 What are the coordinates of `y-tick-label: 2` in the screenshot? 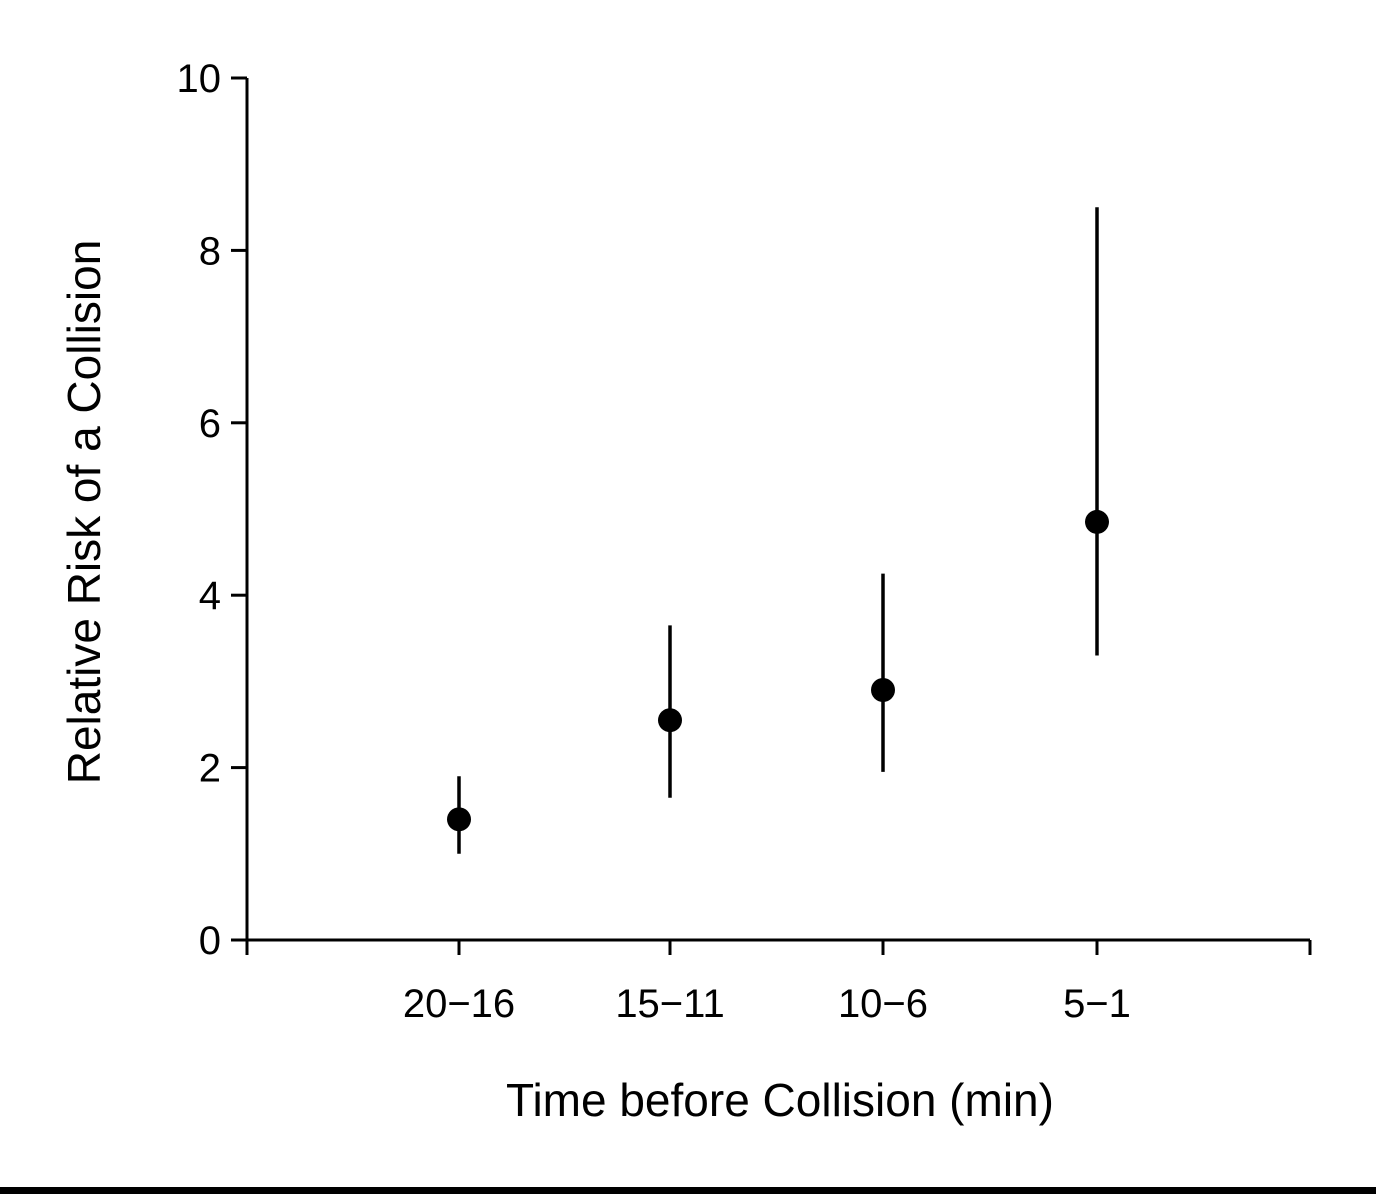 It's located at (210, 769).